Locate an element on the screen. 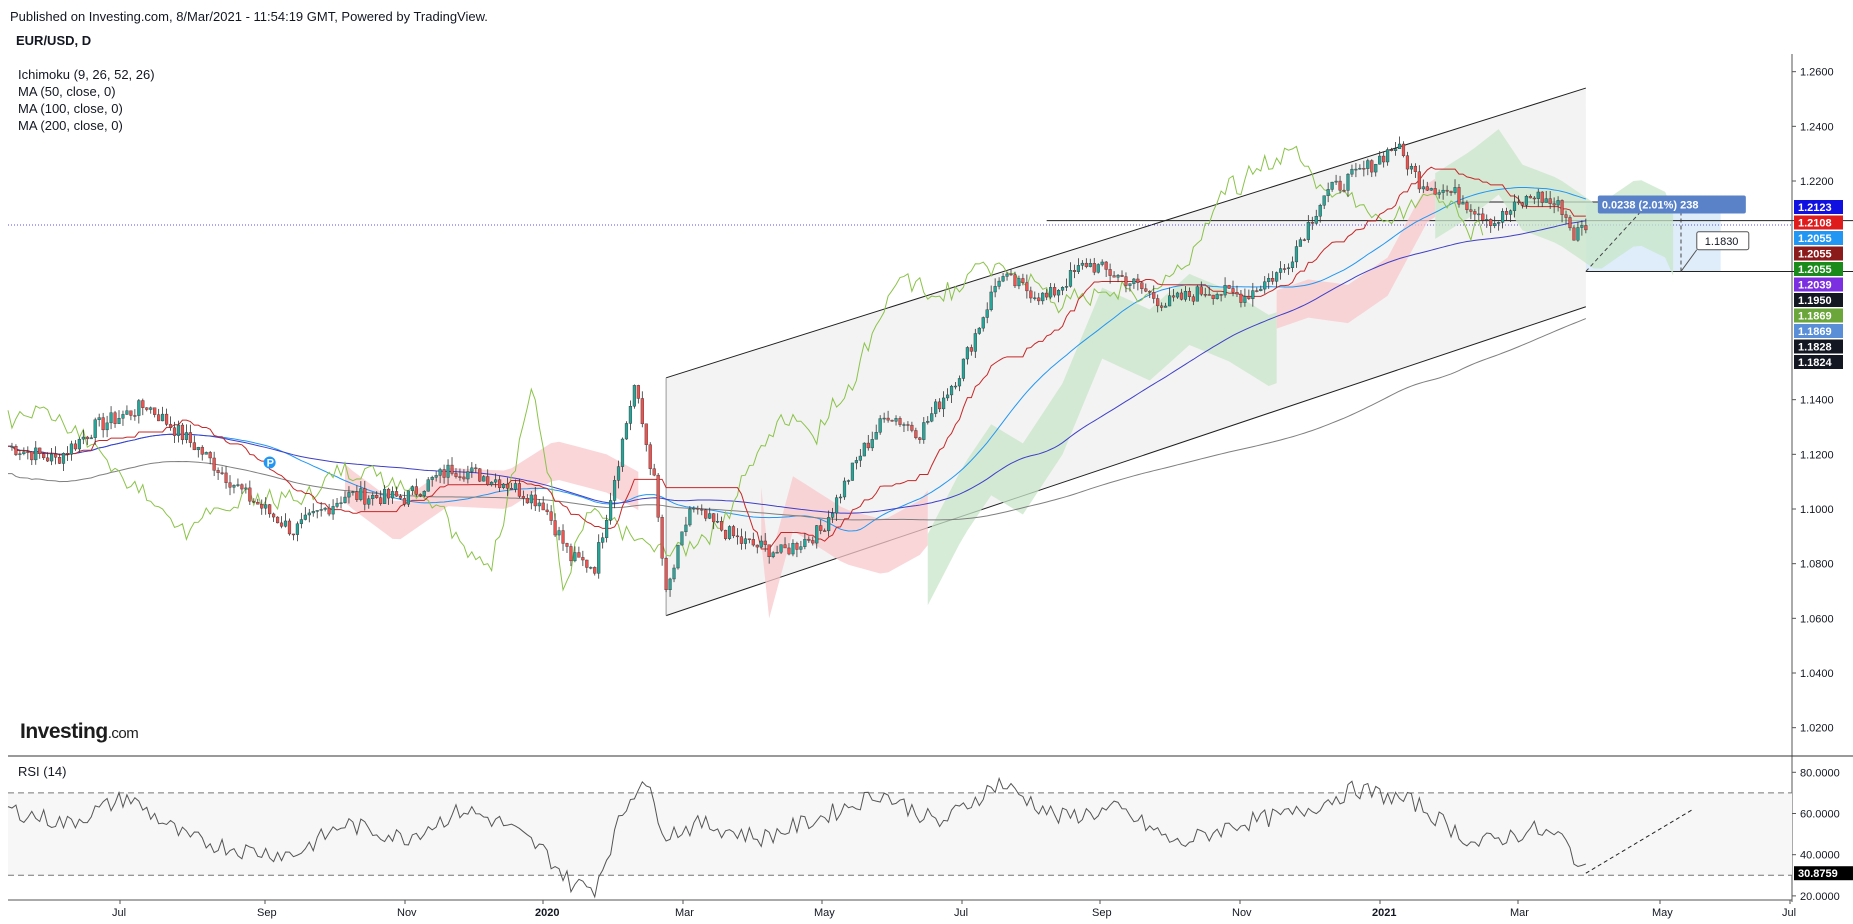  price-tag-value: 1.2123 is located at coordinates (1815, 208).